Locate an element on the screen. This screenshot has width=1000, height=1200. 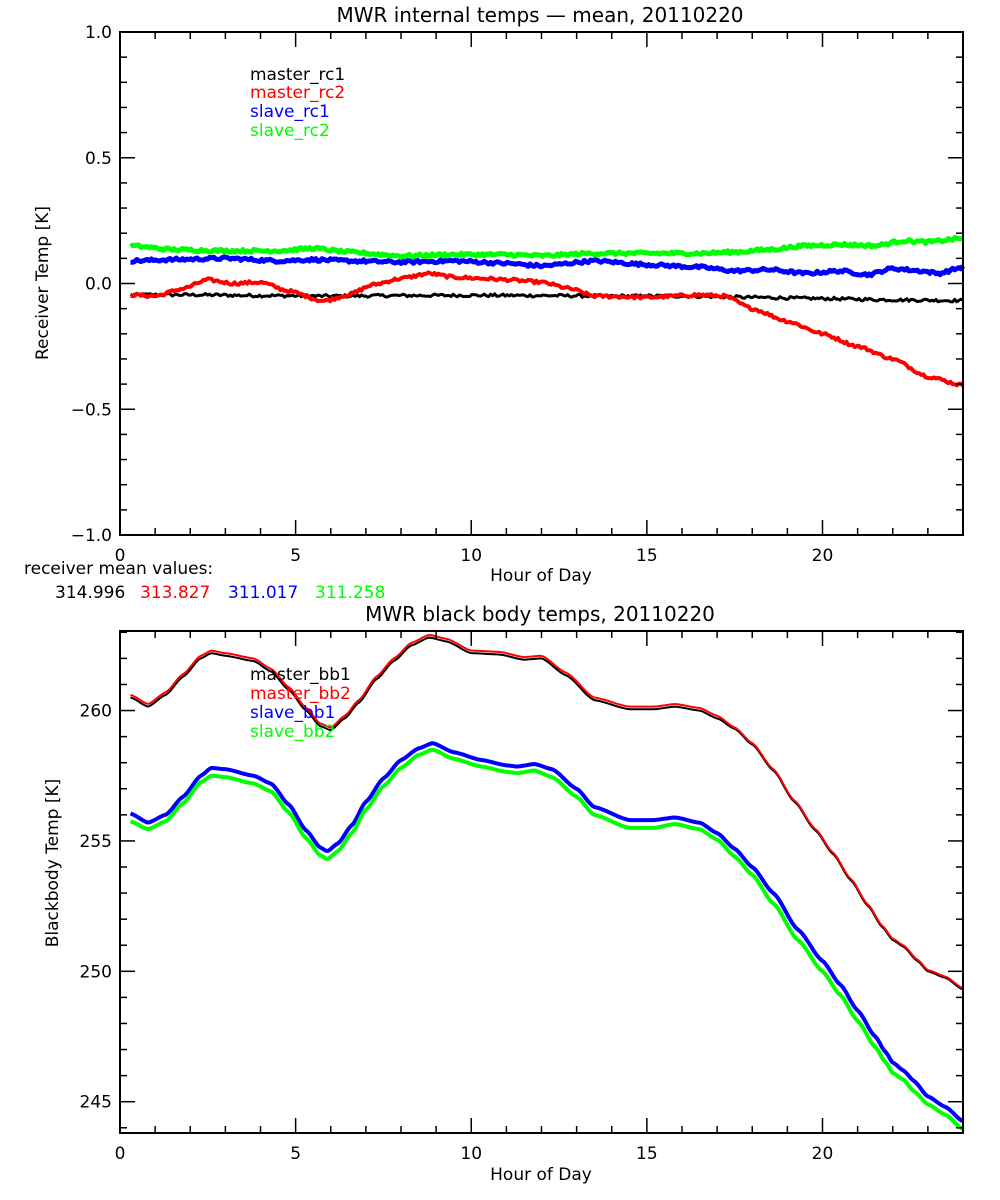
chart-title: MWR black body temps, 20110220 is located at coordinates (540, 614).